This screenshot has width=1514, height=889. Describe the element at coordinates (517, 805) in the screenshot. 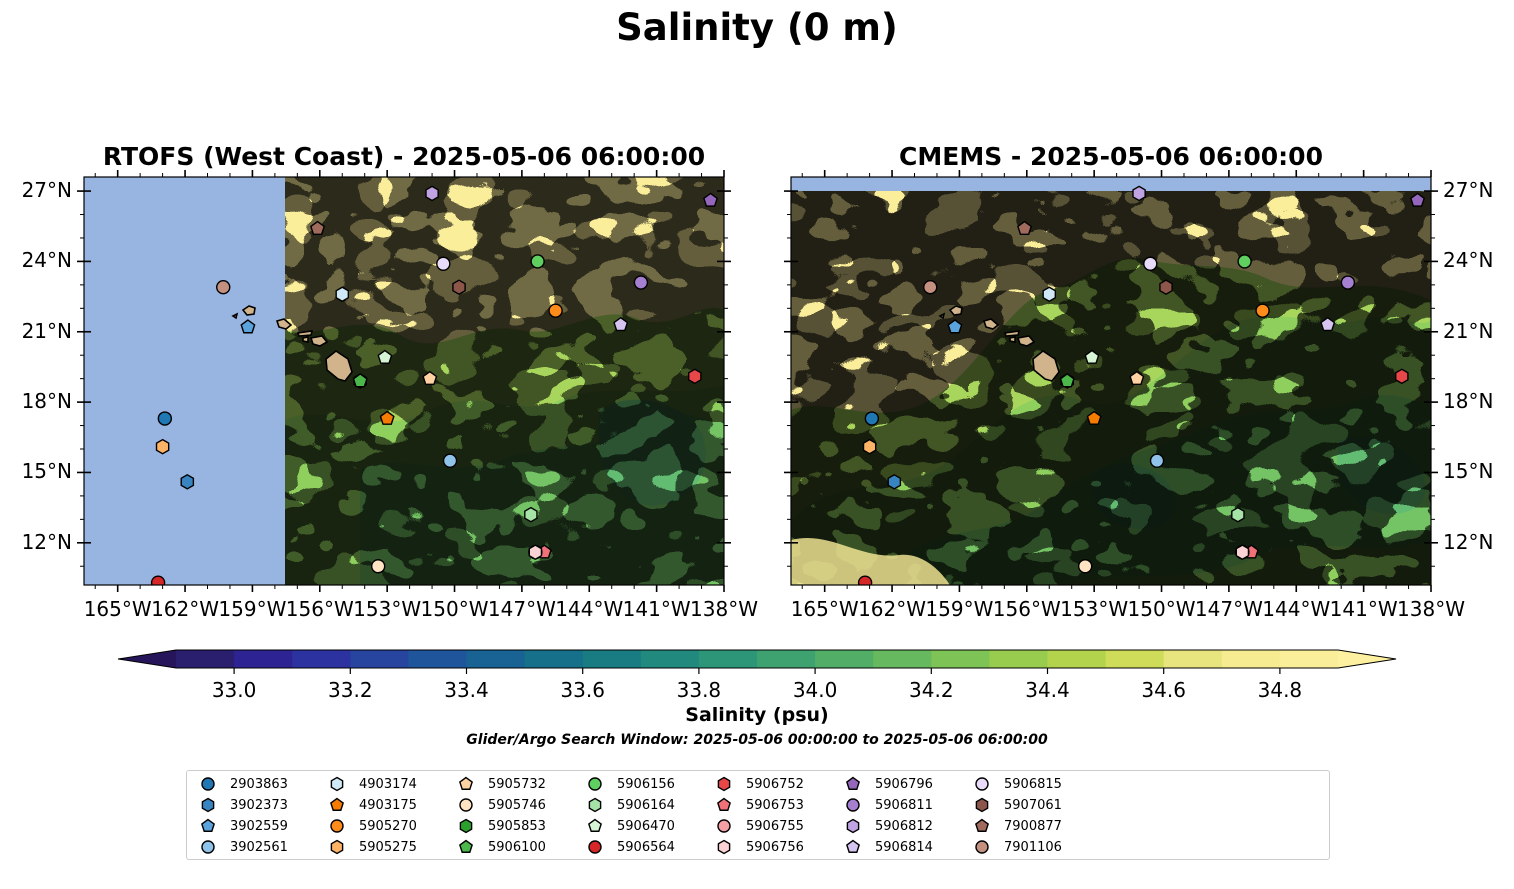

I see `legend-label: 5905746` at that location.